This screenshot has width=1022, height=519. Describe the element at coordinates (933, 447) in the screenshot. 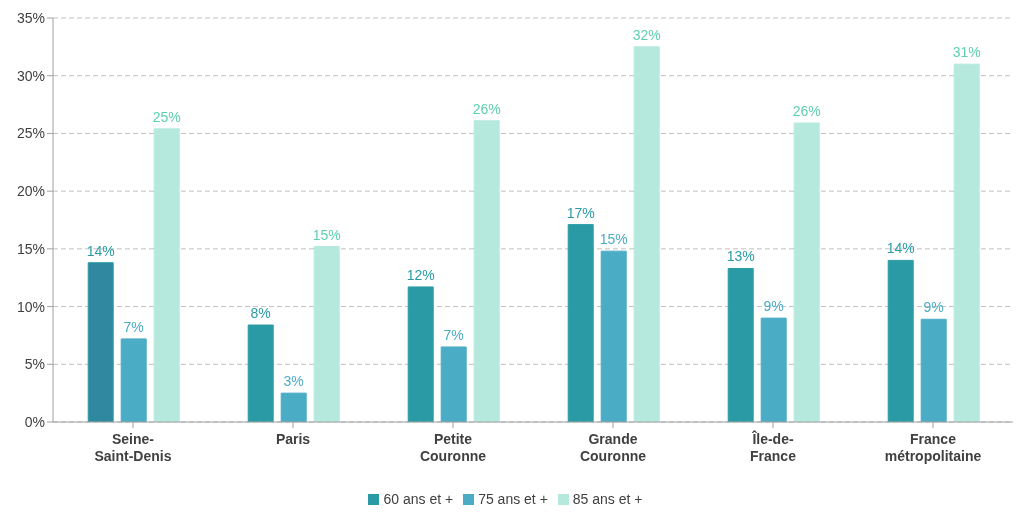

I see `x-tick-label: France métropolitaine` at that location.